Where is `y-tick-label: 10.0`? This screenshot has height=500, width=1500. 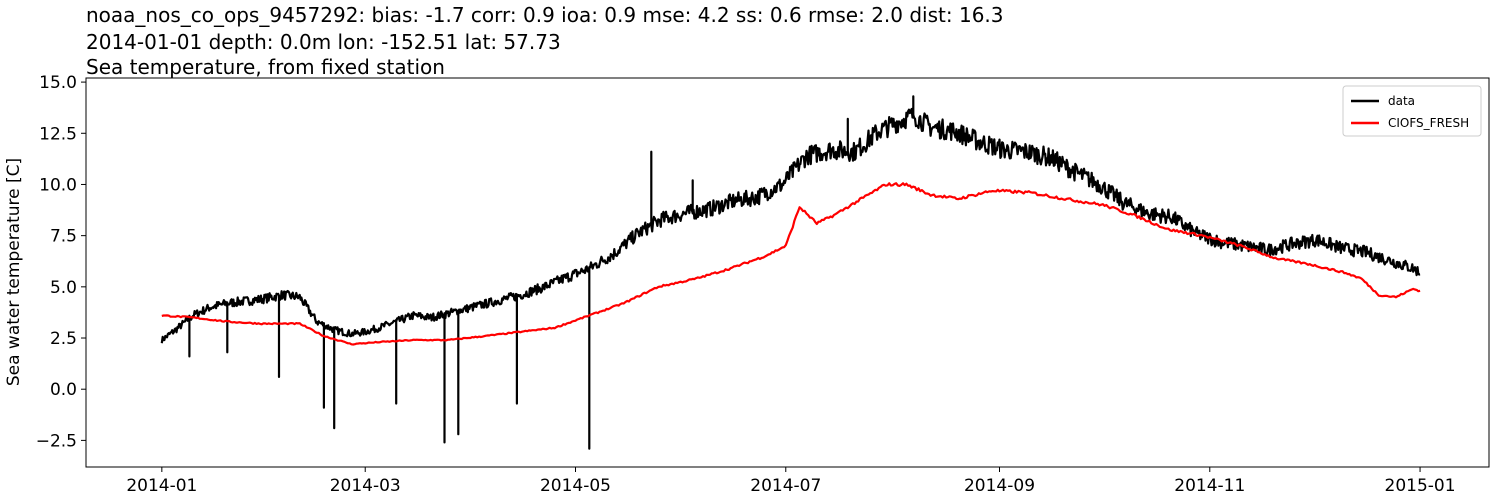 y-tick-label: 10.0 is located at coordinates (58, 185).